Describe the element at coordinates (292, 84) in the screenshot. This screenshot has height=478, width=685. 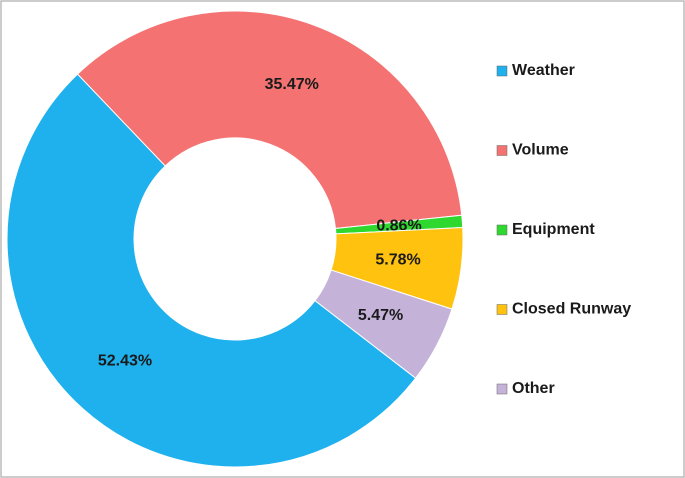
I see `data-label: 35.47%` at that location.